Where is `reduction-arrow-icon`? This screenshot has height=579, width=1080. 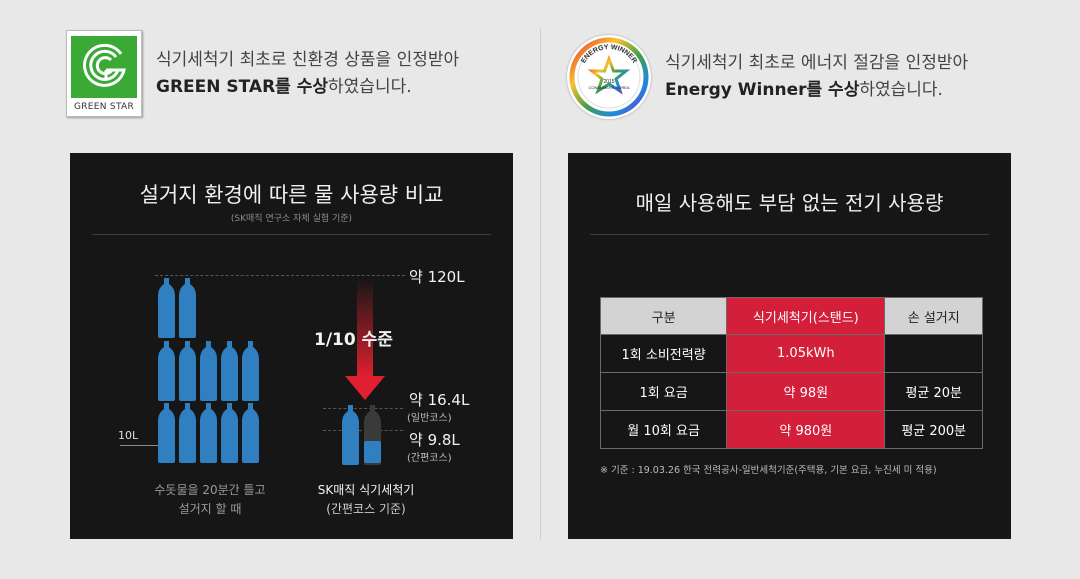
reduction-arrow-icon is located at coordinates (365, 339).